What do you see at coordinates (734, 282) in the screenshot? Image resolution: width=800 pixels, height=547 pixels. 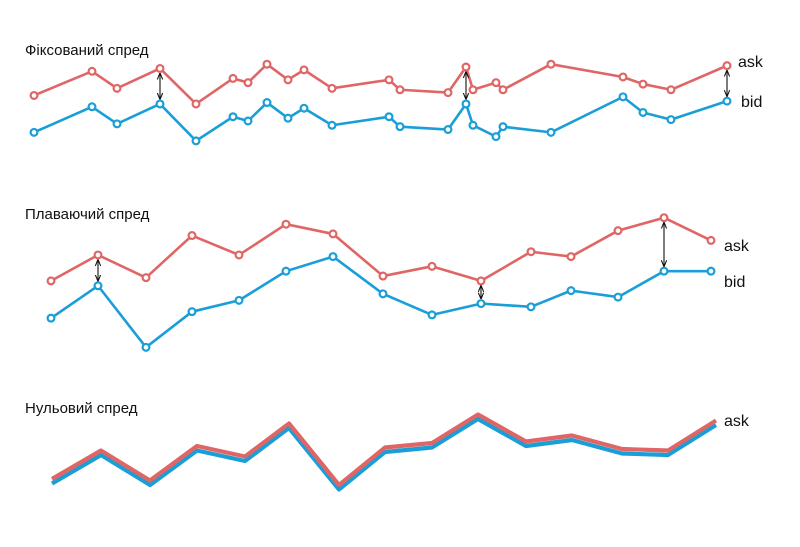 I see `floating-bid-label: bid` at bounding box center [734, 282].